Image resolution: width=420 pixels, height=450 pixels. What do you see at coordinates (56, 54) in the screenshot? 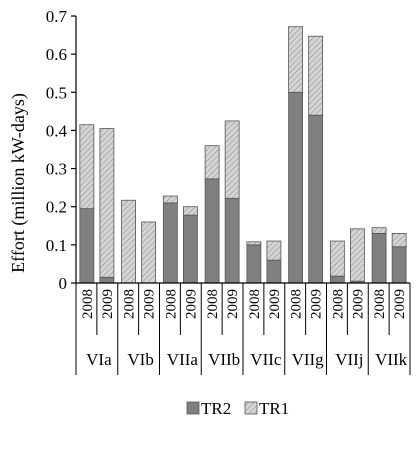
I see `y-tick-label: 0.6` at bounding box center [56, 54].